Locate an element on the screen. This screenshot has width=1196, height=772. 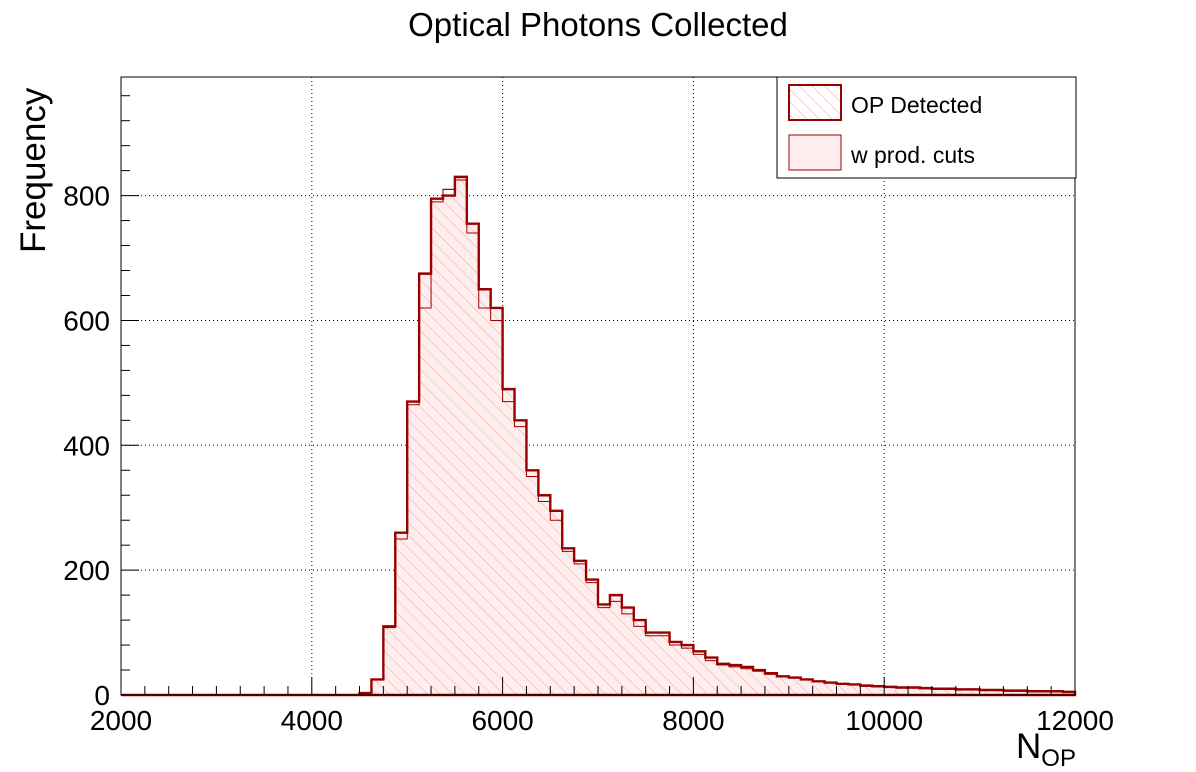
legend-label-prod-cuts: w prod. cuts is located at coordinates (912, 155).